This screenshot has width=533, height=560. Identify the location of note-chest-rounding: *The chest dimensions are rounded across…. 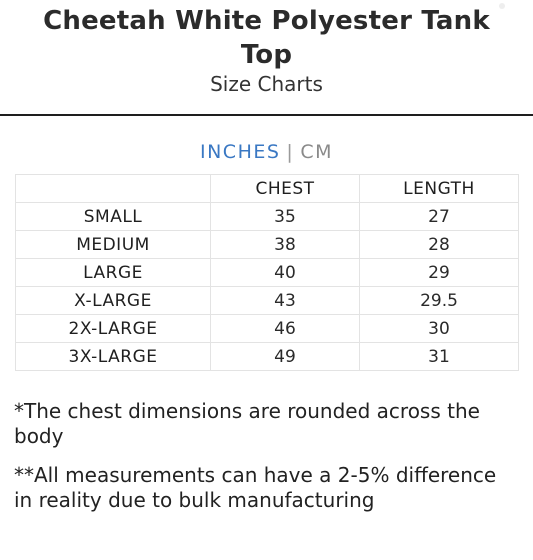
(247, 423).